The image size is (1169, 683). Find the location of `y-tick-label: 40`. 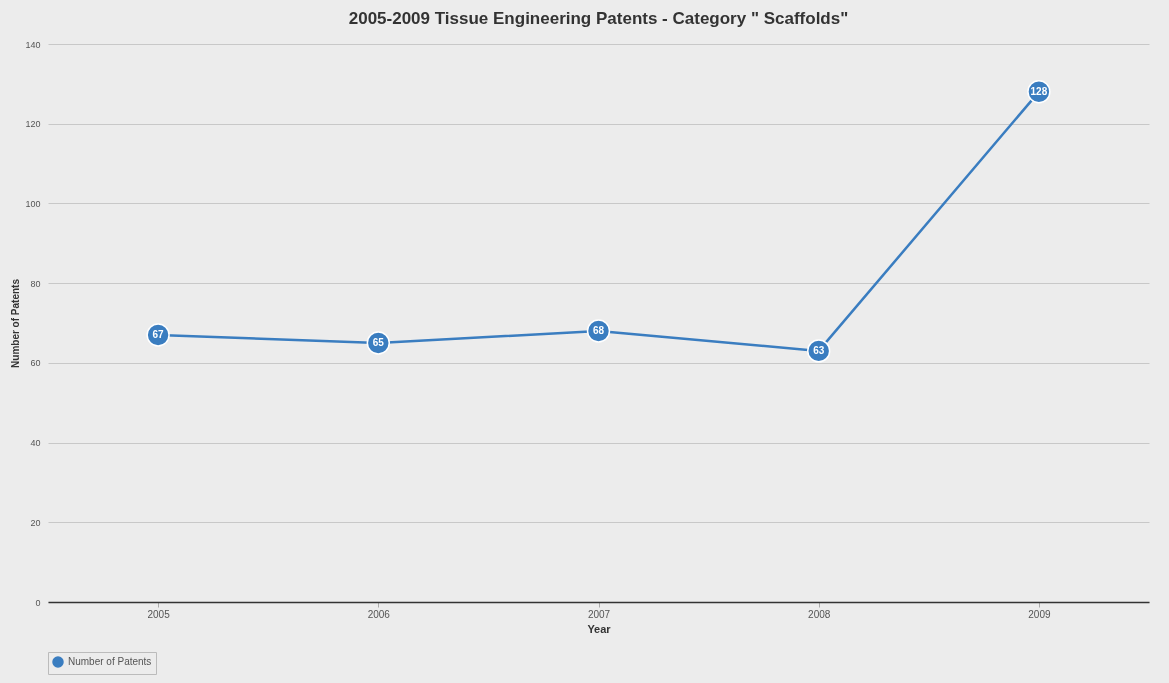

y-tick-label: 40 is located at coordinates (35, 443).